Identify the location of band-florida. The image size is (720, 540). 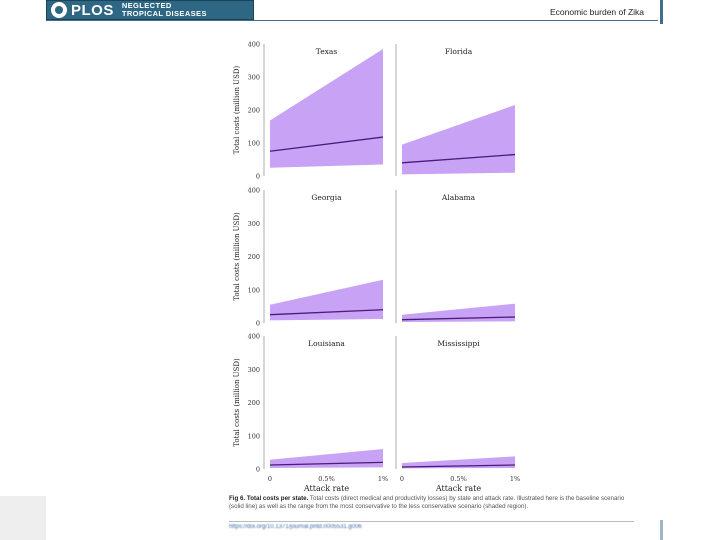
(458, 140).